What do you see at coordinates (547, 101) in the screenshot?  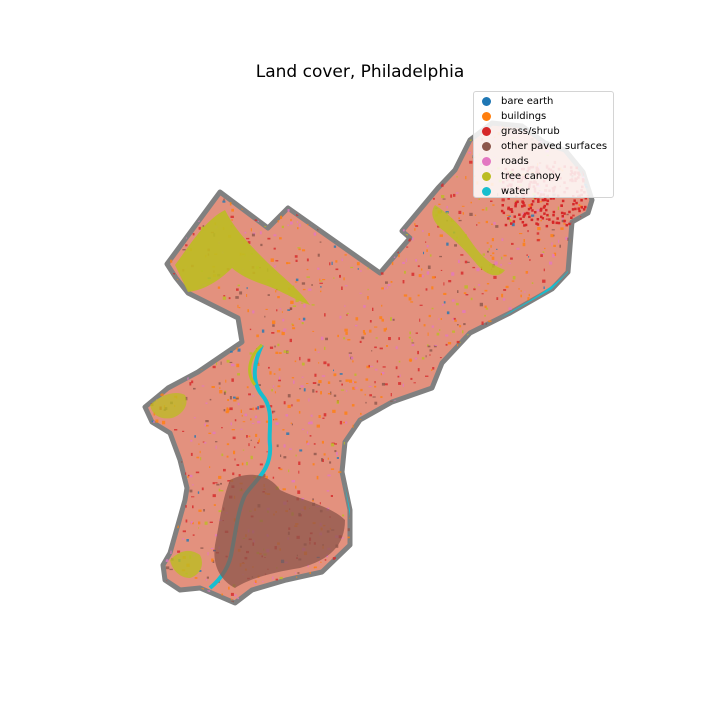 I see `legend-item: bare earth` at bounding box center [547, 101].